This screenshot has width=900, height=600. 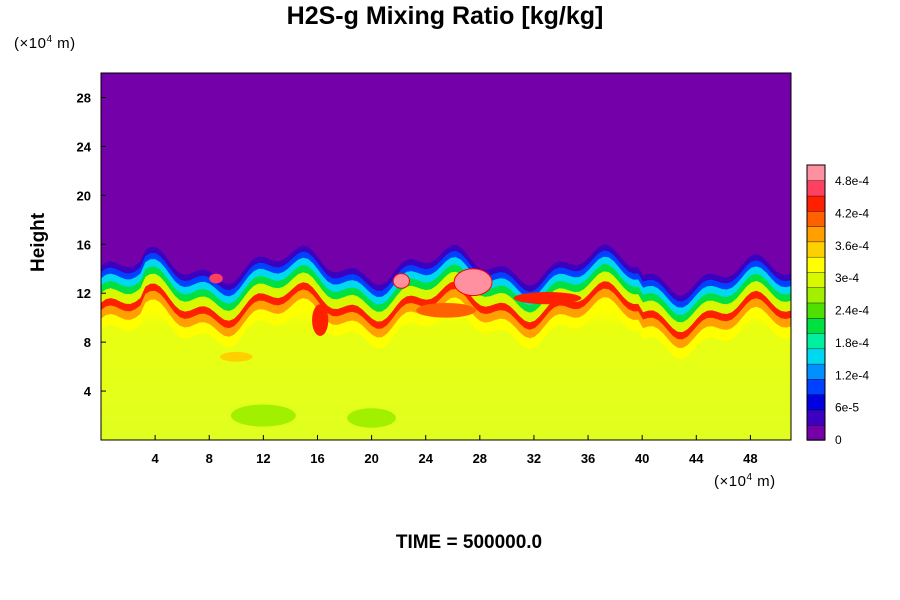 What do you see at coordinates (91, 244) in the screenshot?
I see `y-axis-ticks: 4 8 12 16 20 24 28` at bounding box center [91, 244].